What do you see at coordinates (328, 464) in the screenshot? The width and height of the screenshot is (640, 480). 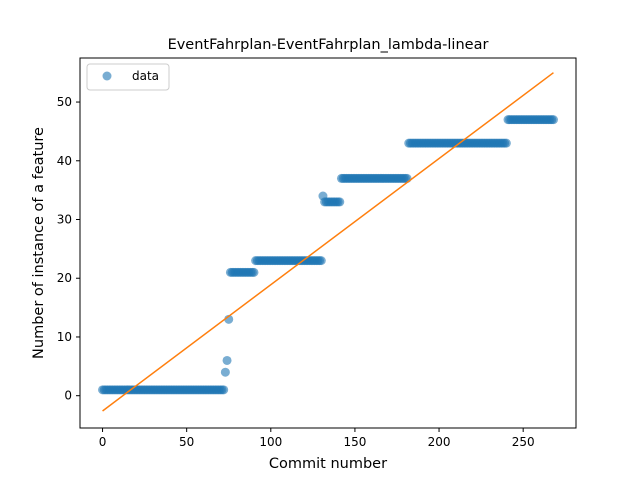 I see `x-axis-label: Commit number` at bounding box center [328, 464].